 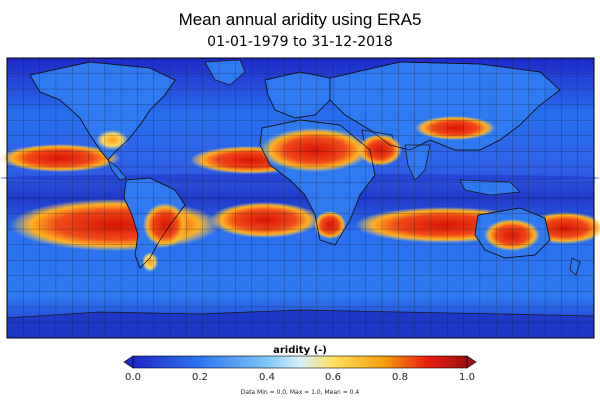 I want to click on south-pacific-arid-band, so click(x=115, y=225).